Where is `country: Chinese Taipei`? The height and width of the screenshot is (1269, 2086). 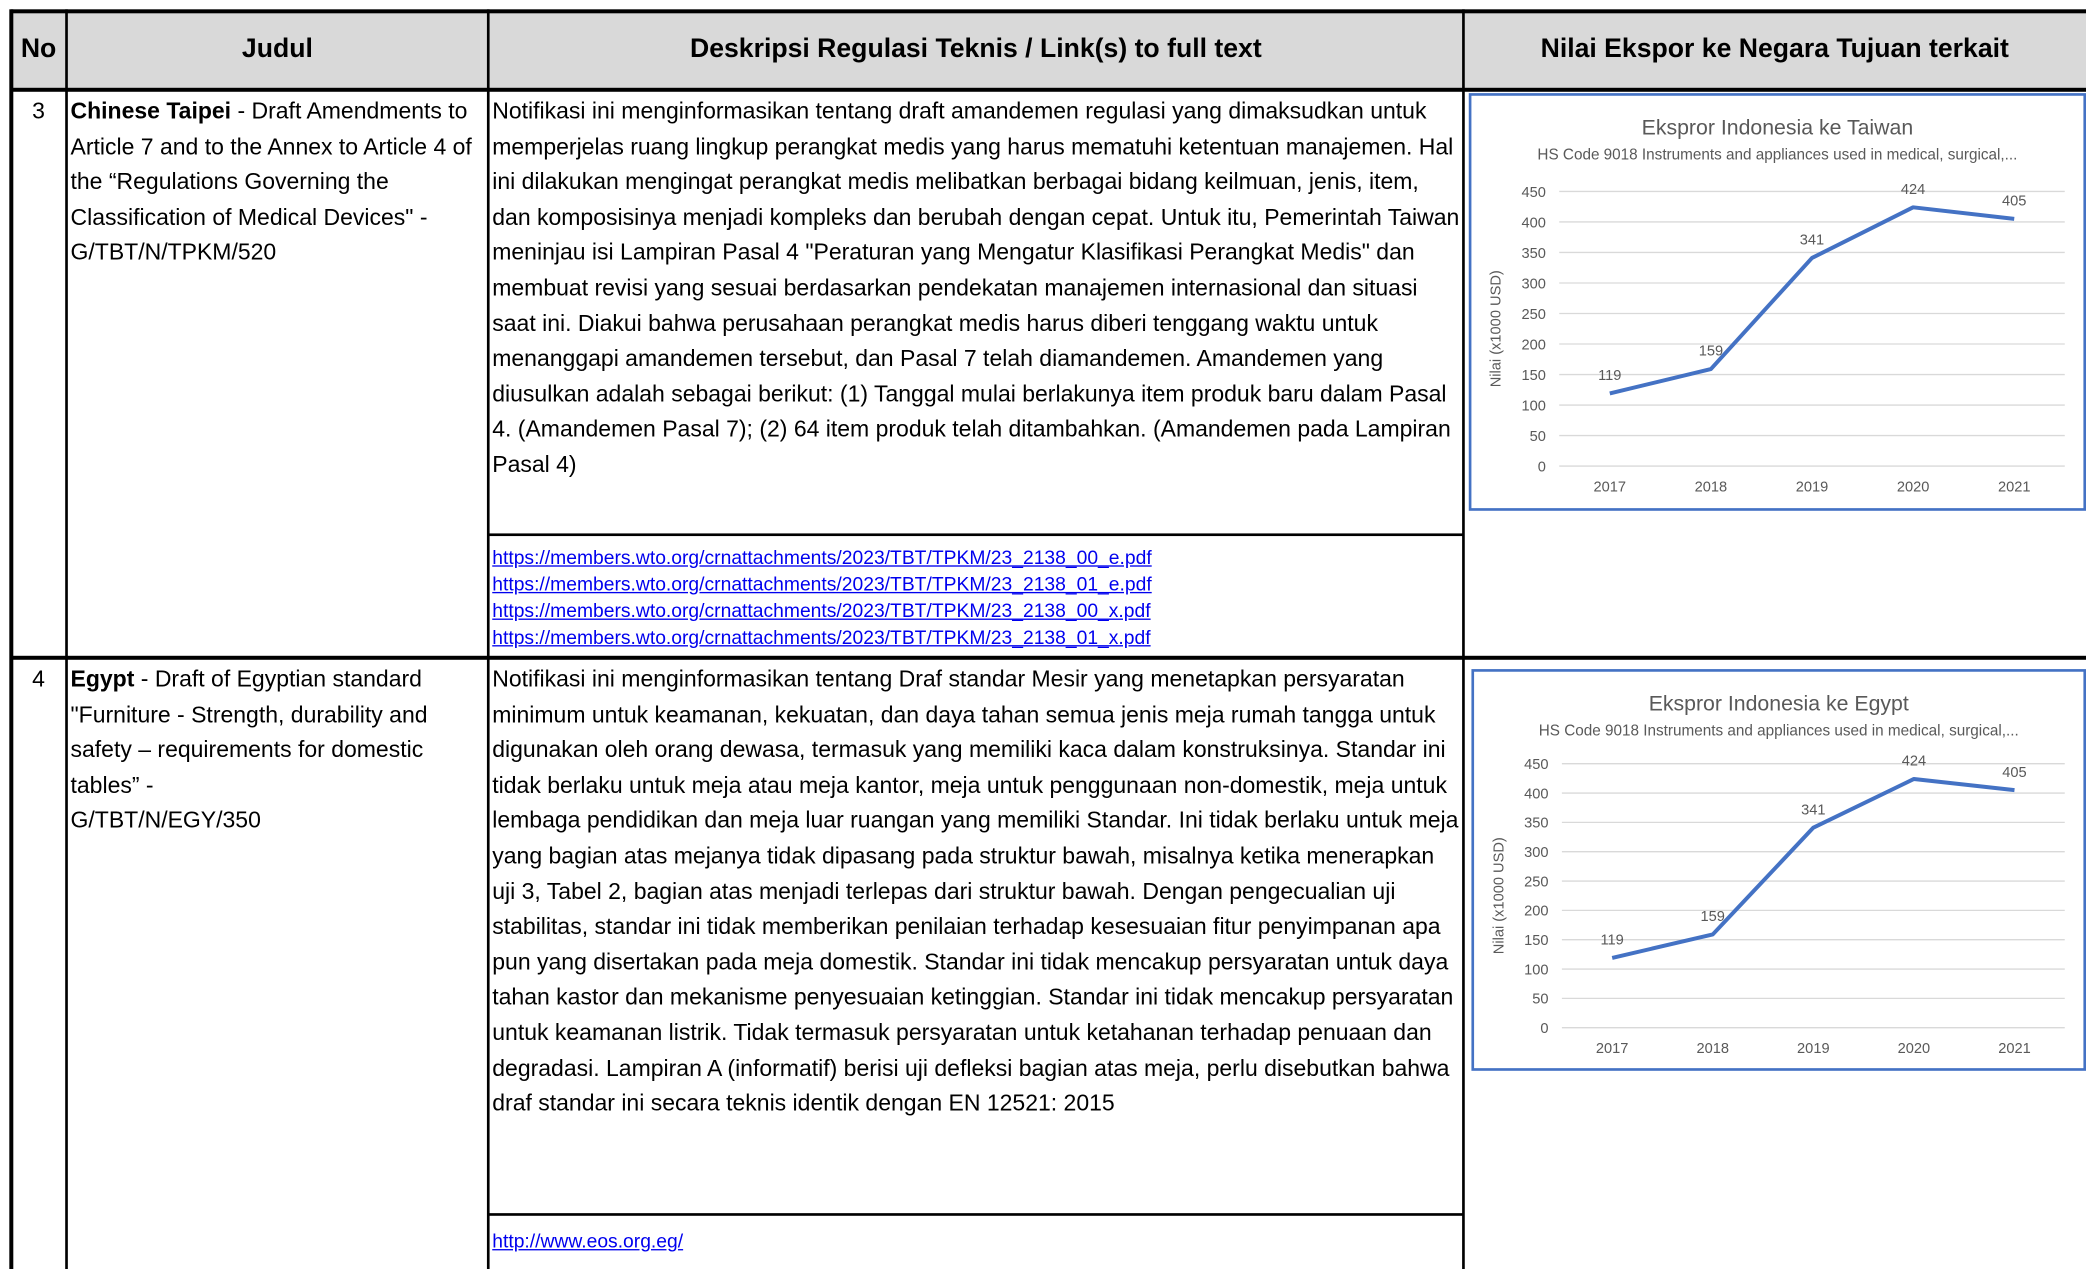 country: Chinese Taipei is located at coordinates (151, 110).